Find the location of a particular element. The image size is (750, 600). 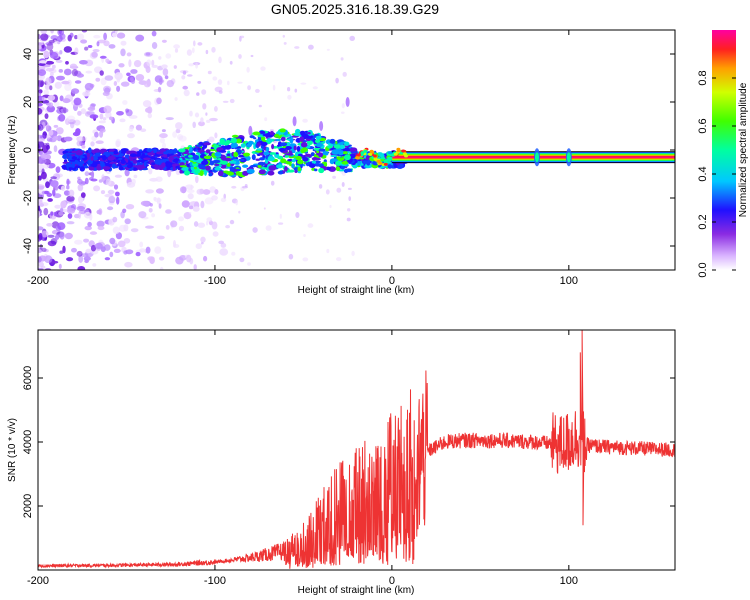

spectrogram-x-label: Height of straight line (km) is located at coordinates (356, 290).